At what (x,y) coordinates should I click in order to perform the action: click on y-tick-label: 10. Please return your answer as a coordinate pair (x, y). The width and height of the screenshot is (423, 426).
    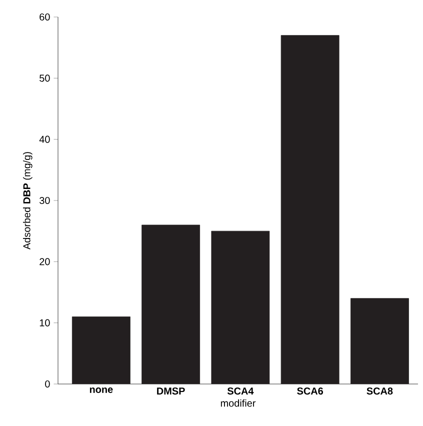
    Looking at the image, I should click on (45, 322).